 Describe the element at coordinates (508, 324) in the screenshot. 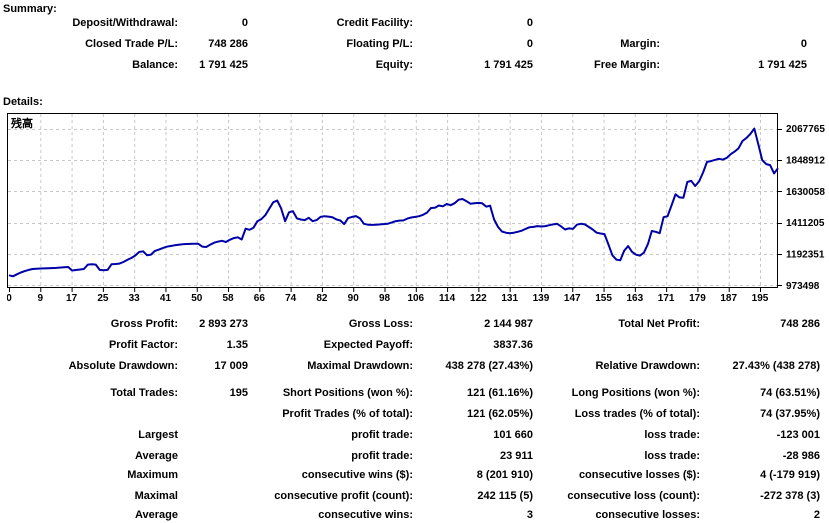

I see `details-value: 2 144 987` at that location.